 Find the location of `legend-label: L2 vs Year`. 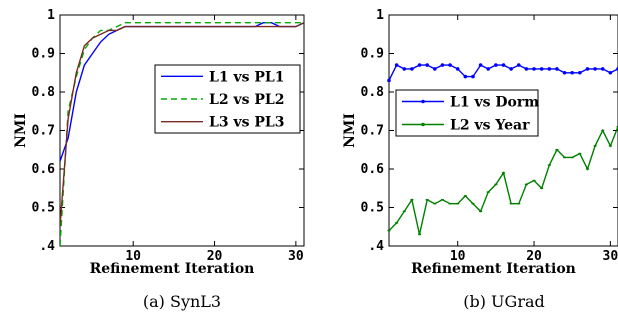

legend-label: L2 vs Year is located at coordinates (490, 126).